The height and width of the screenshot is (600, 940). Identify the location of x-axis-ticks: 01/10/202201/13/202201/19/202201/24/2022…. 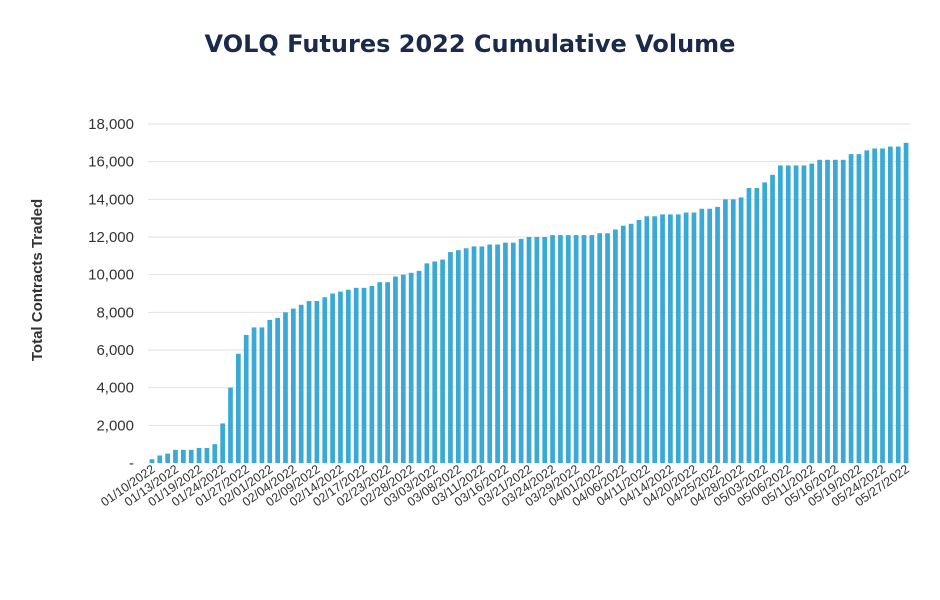
(504, 485).